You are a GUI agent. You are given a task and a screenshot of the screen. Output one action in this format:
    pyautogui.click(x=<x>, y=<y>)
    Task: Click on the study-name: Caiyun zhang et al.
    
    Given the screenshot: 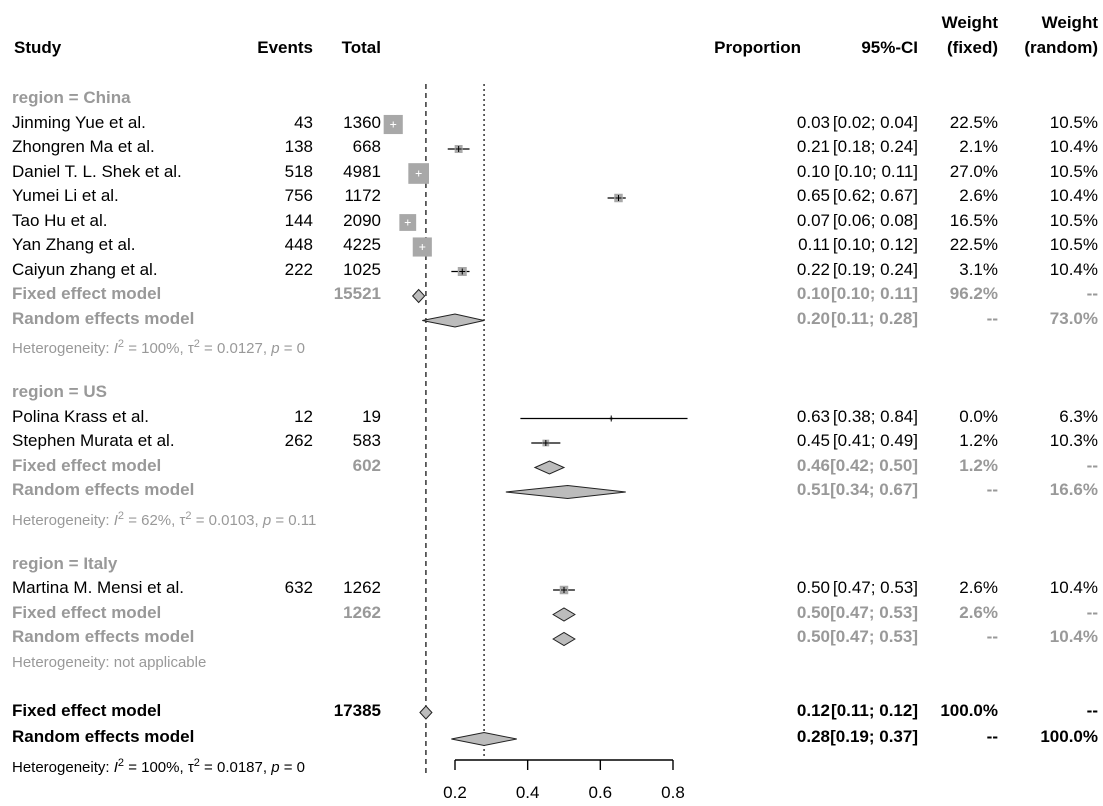 What is the action you would take?
    pyautogui.click(x=85, y=269)
    